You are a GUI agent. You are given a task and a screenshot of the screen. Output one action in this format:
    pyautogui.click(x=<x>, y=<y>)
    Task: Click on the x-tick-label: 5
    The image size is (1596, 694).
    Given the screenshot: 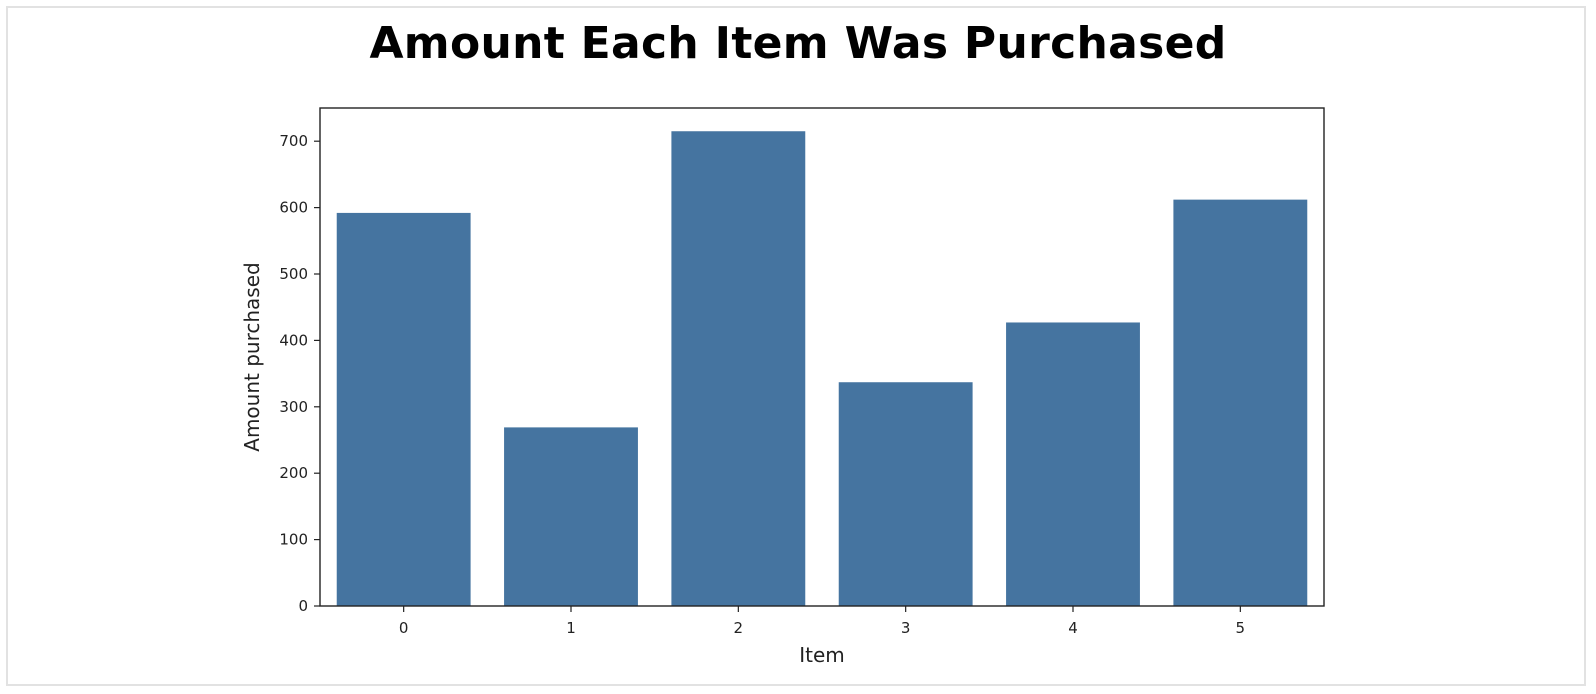 What is the action you would take?
    pyautogui.click(x=1241, y=628)
    